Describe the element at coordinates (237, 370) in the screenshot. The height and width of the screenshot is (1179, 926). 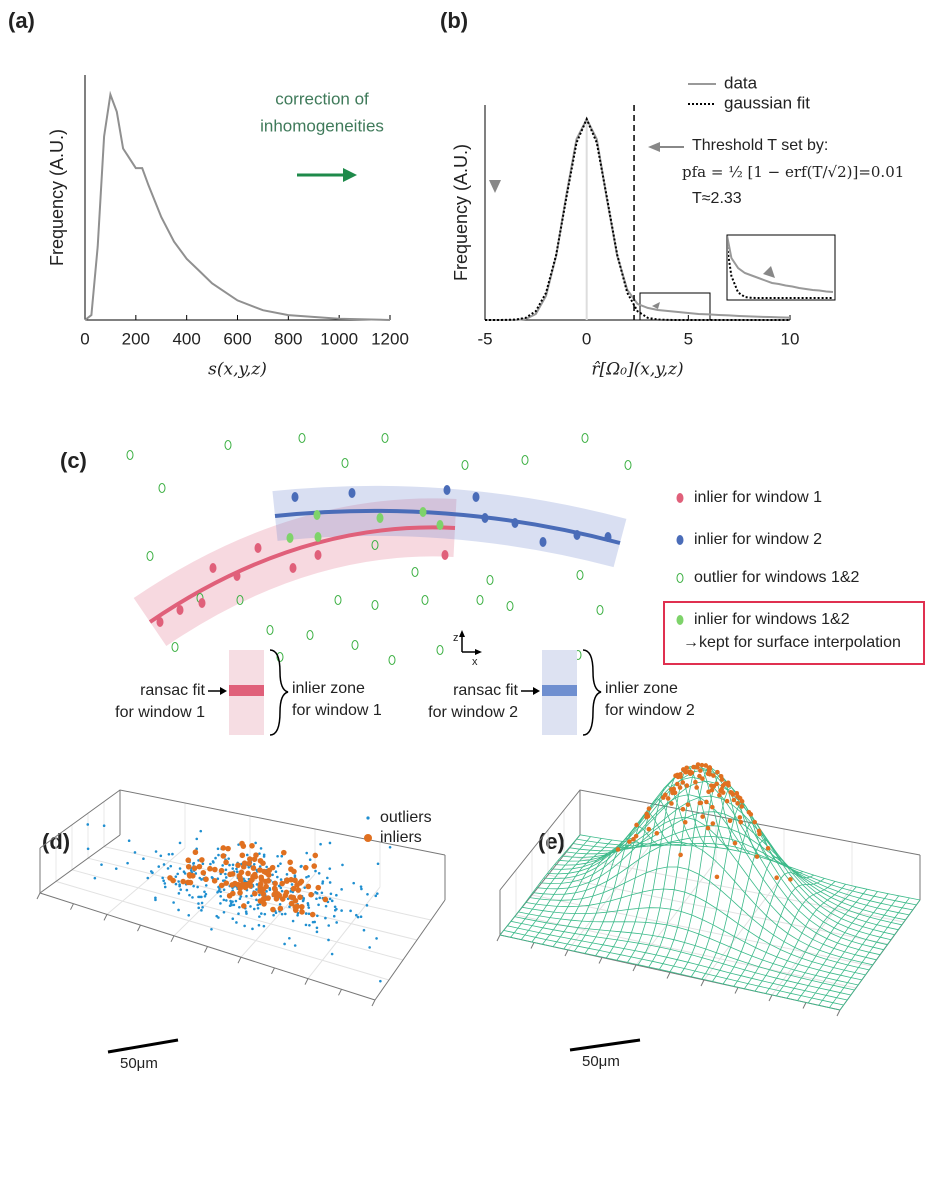
I see `x-axis-label: s(x,y,z)` at that location.